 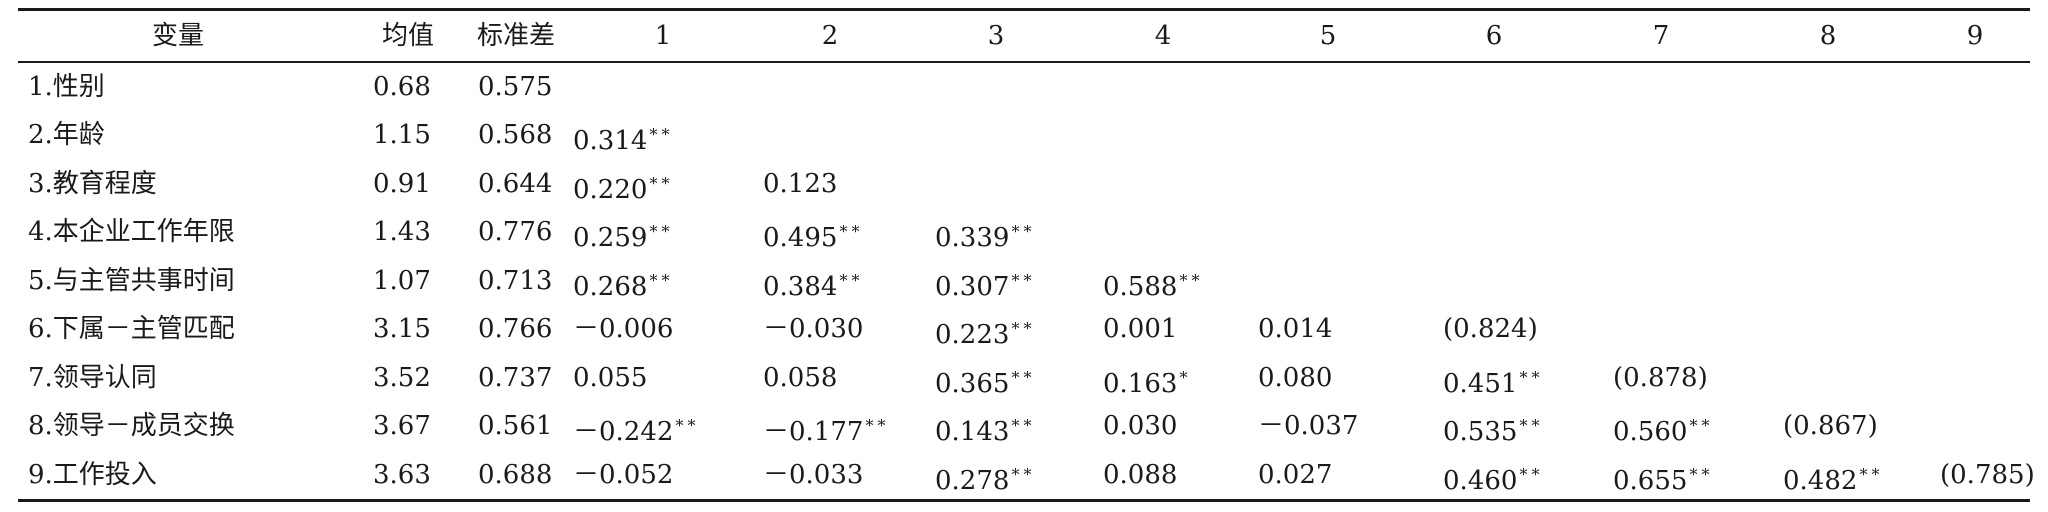 What do you see at coordinates (402, 329) in the screenshot?
I see `mean-value: 3.15` at bounding box center [402, 329].